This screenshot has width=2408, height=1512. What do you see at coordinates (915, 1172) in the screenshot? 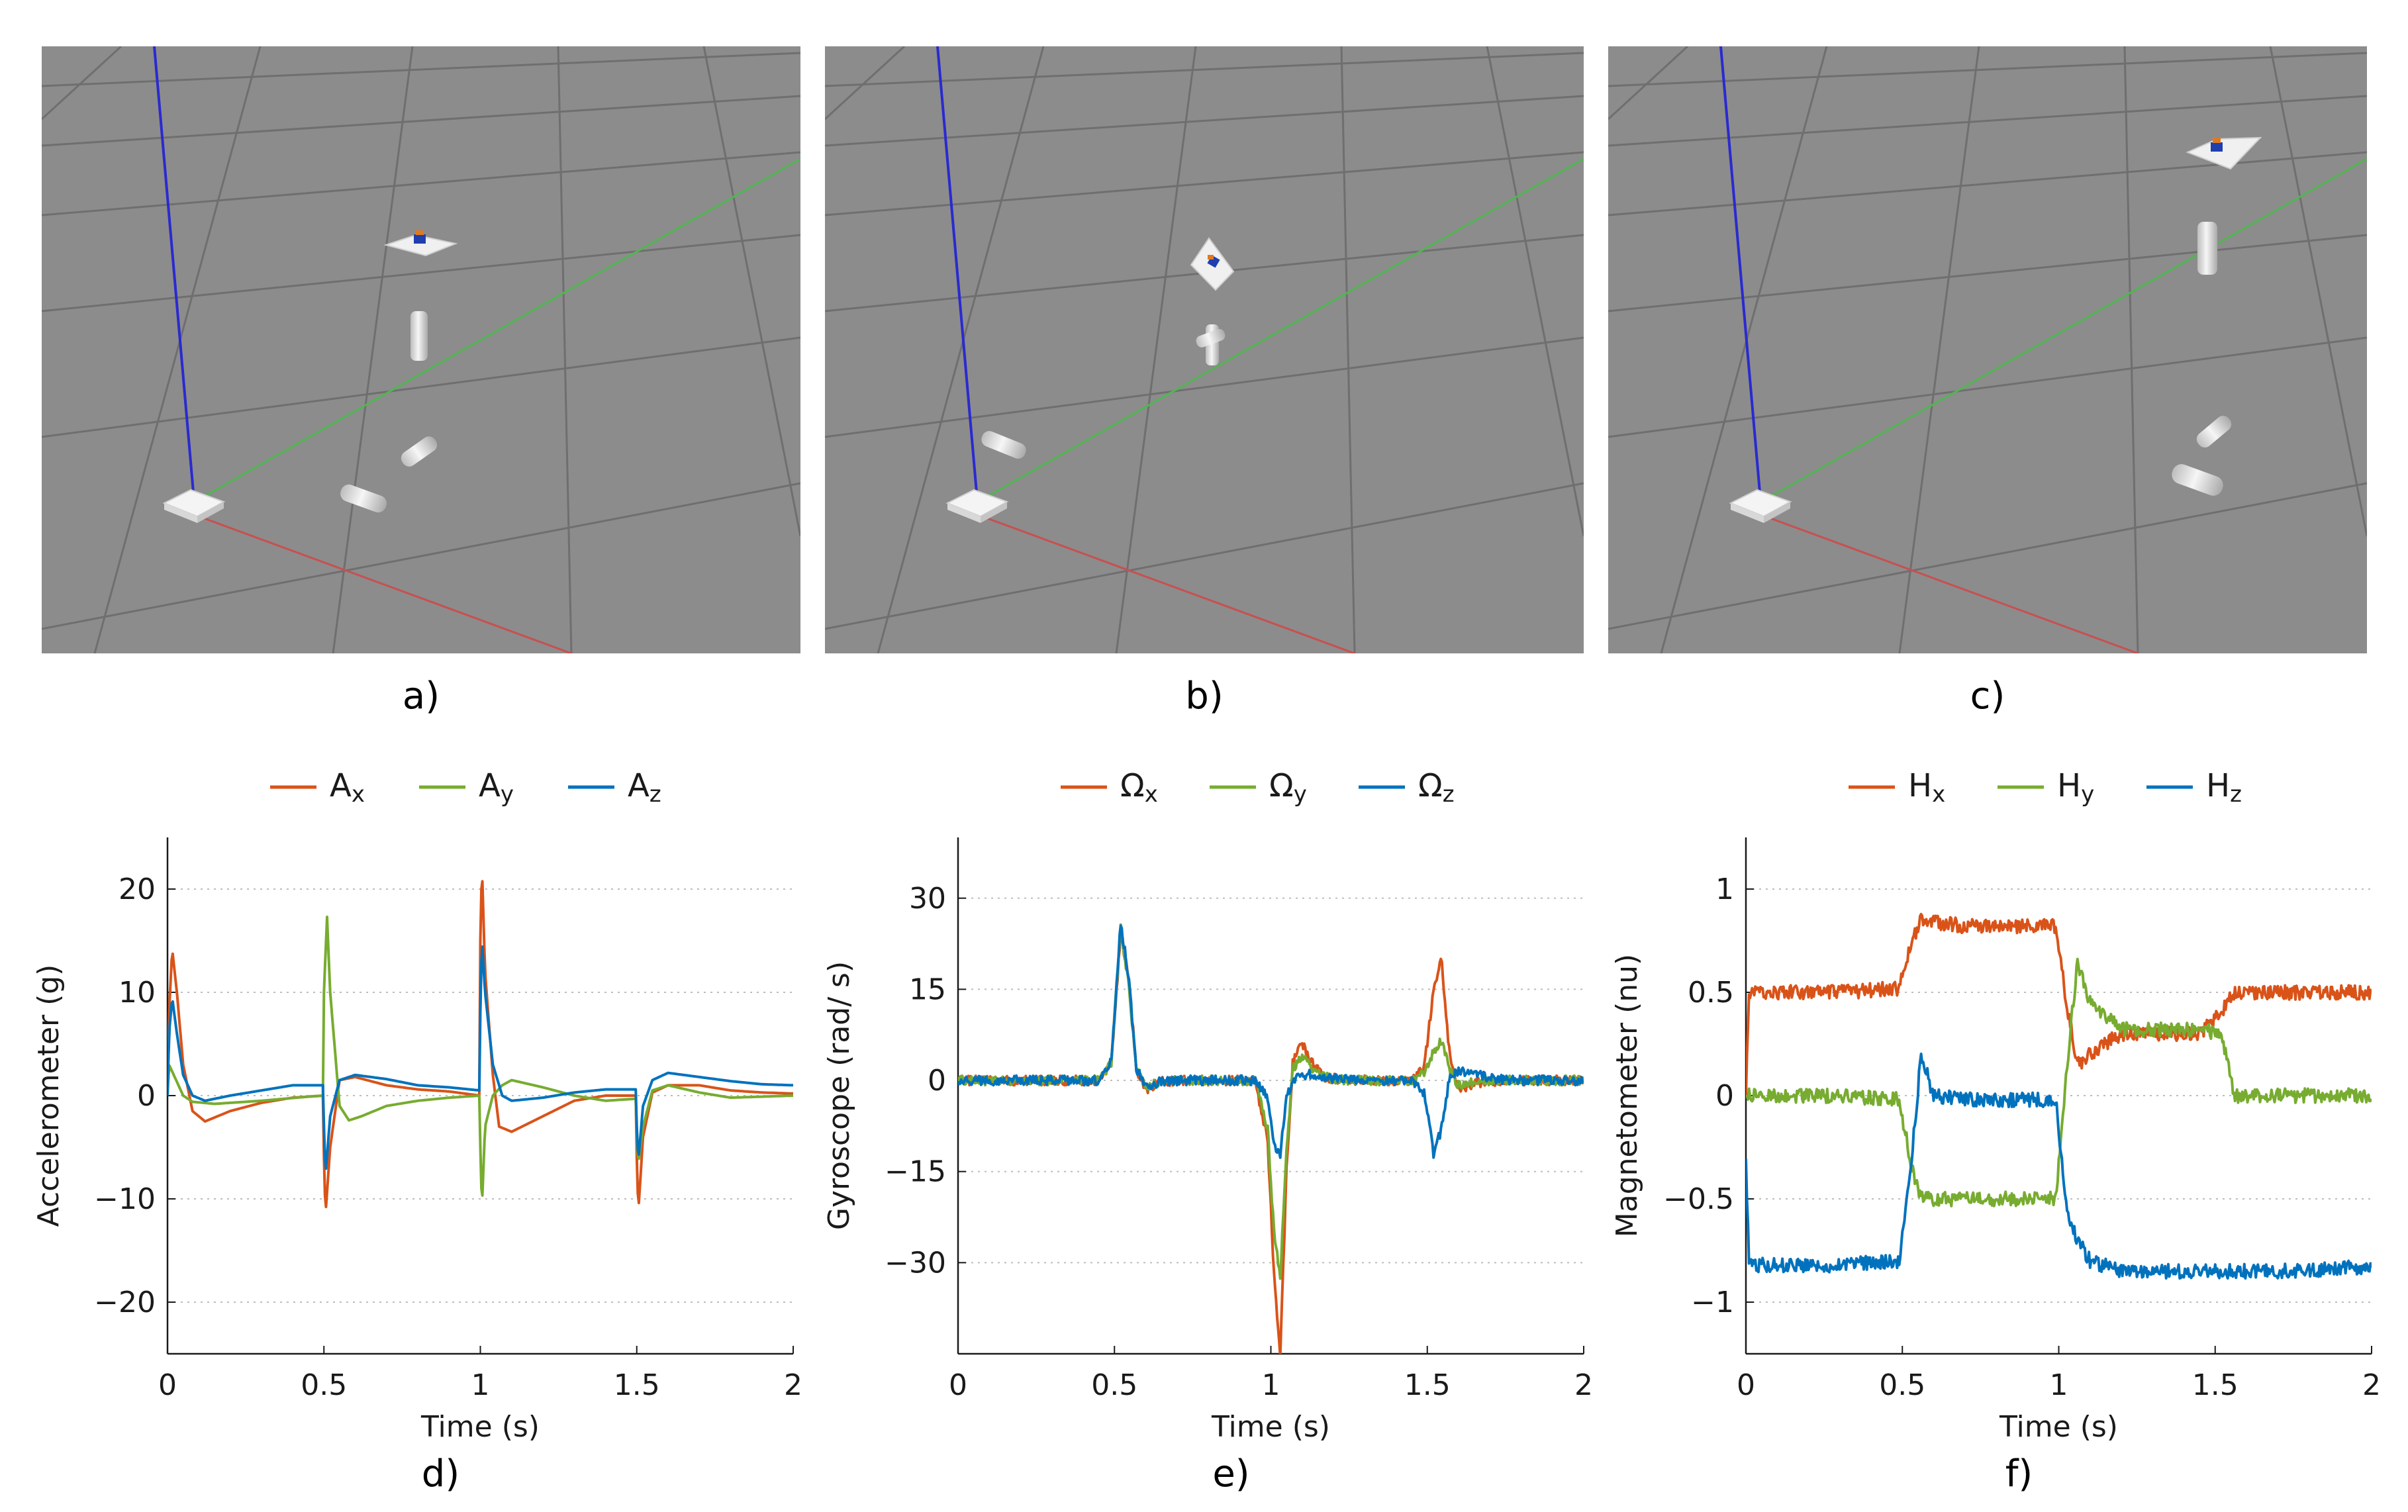
I see `y-tick-label: −15` at bounding box center [915, 1172].